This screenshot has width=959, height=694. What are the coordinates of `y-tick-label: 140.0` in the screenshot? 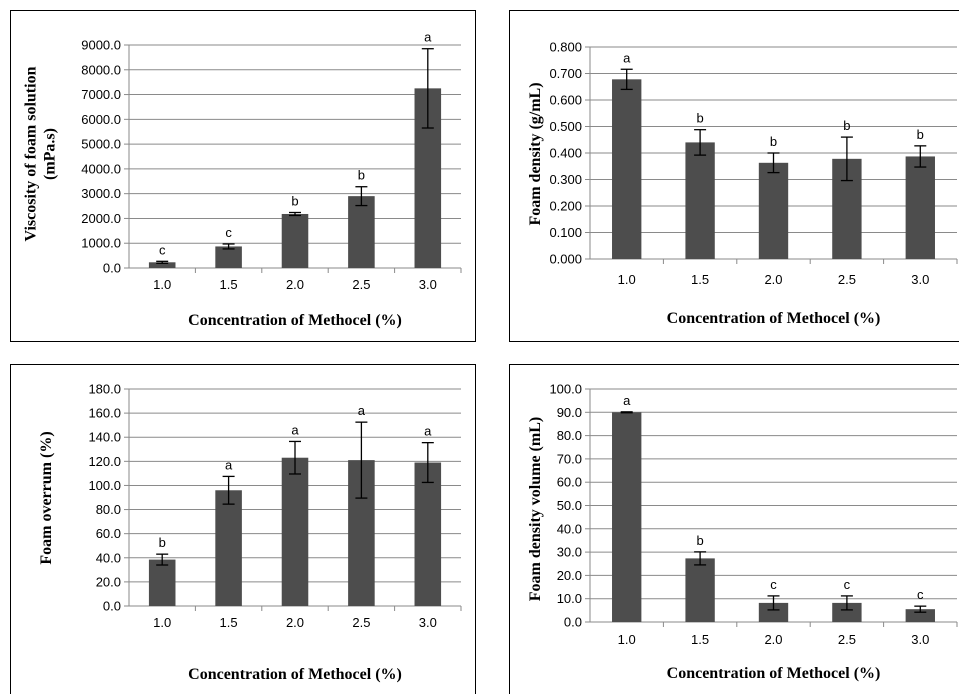 It's located at (104, 437).